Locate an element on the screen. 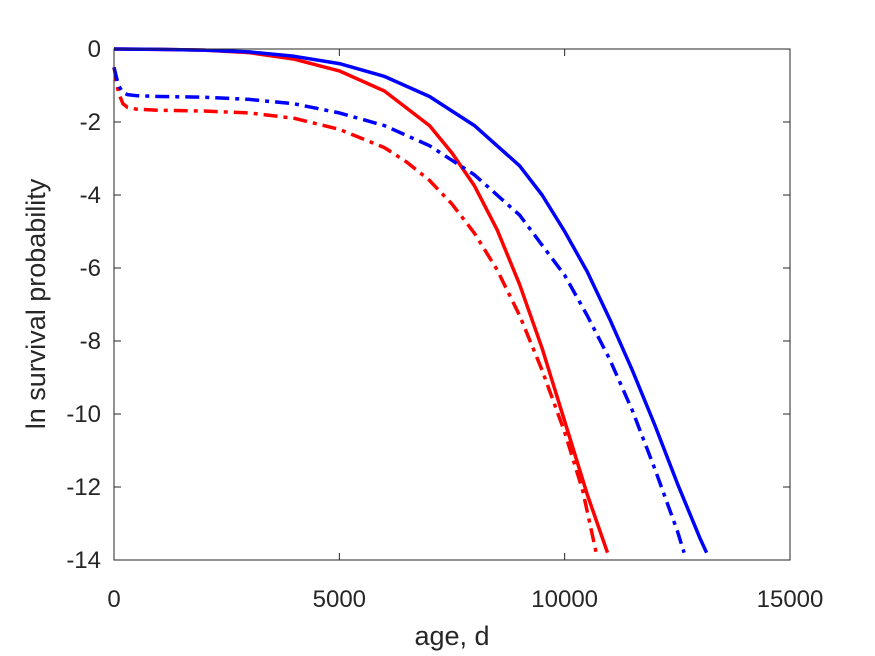 The height and width of the screenshot is (656, 875). y-tick-label: -6 is located at coordinates (90, 268).